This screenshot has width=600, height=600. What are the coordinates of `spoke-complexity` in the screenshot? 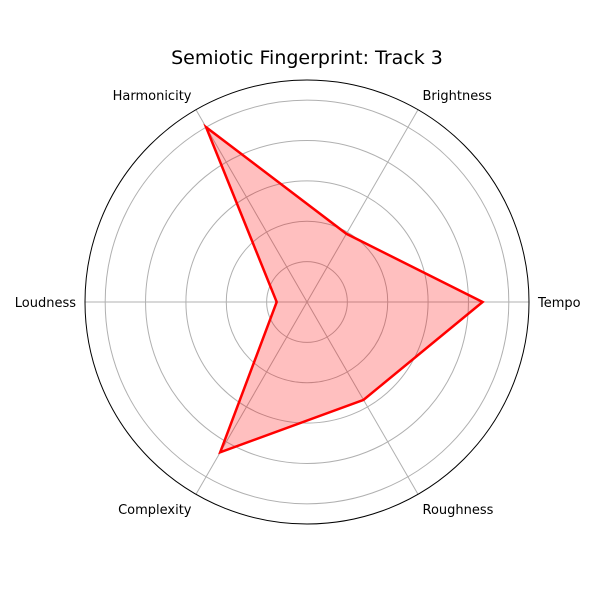 It's located at (251, 398).